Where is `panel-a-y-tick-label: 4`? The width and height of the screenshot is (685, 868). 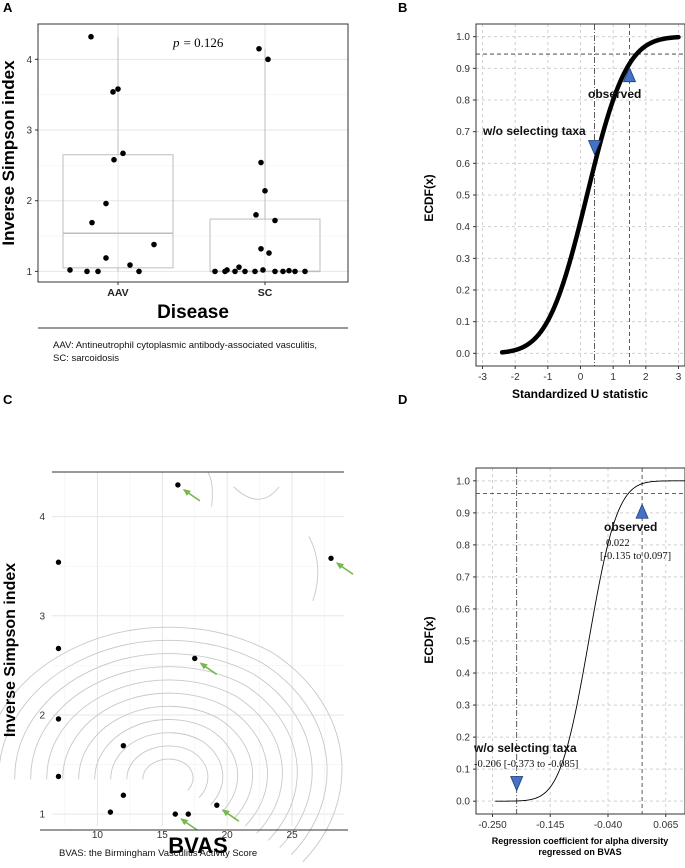
panel-a-y-tick-label: 4 is located at coordinates (29, 60).